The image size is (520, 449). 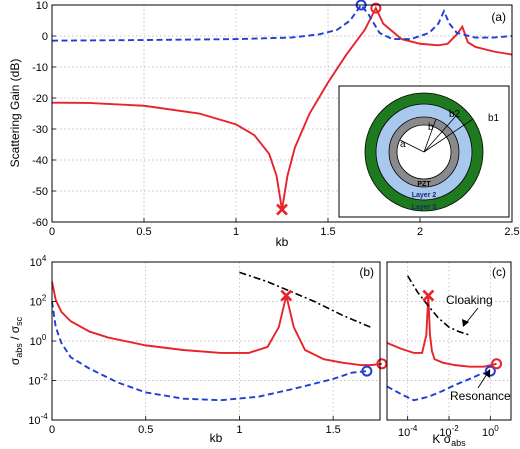 I want to click on panel-b-markers, so click(x=334, y=333).